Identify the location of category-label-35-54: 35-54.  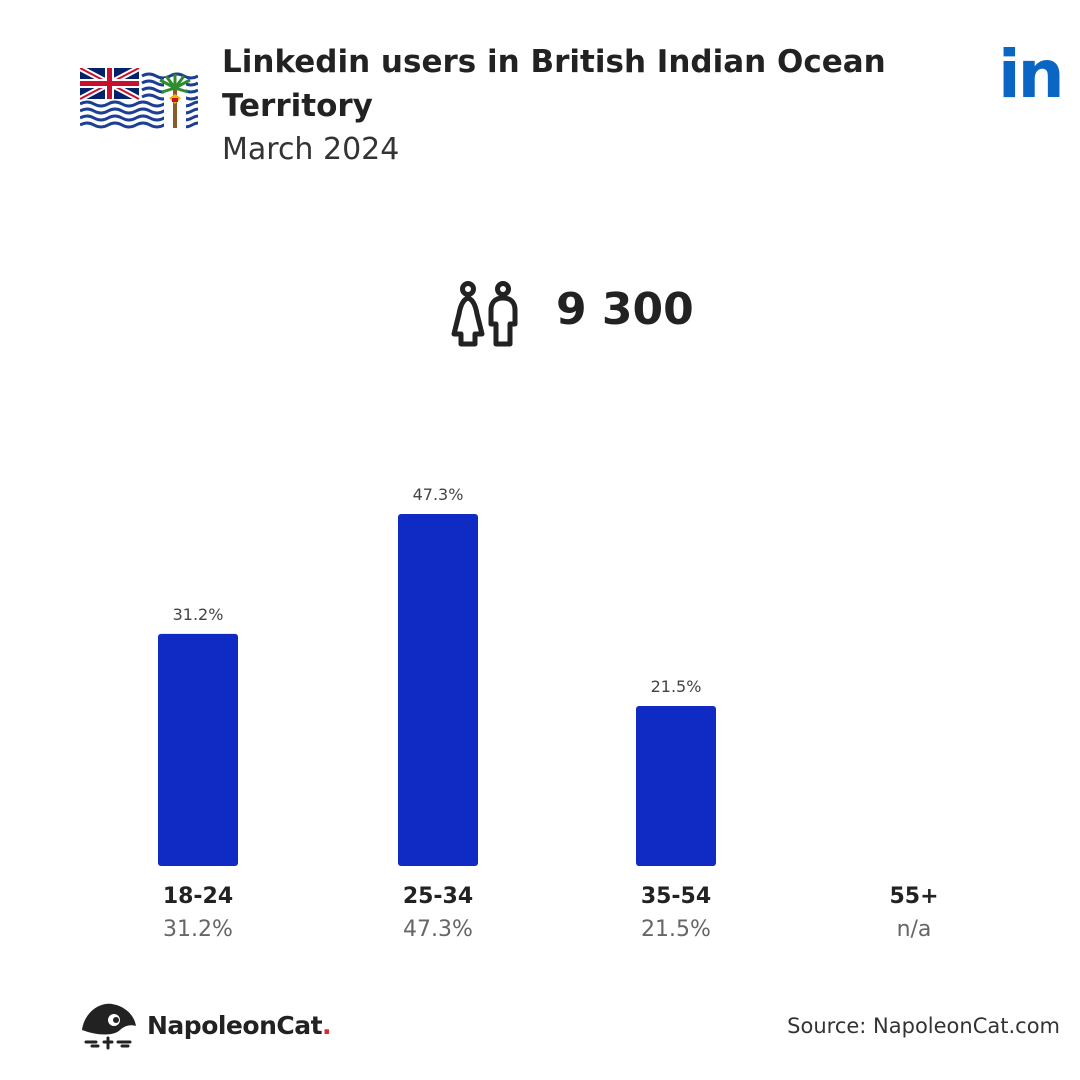
(676, 896).